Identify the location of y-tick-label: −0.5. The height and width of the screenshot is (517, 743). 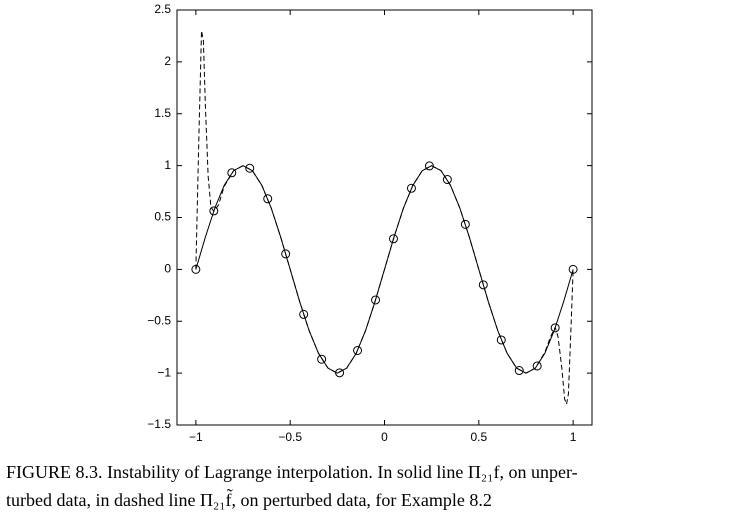
(159, 320).